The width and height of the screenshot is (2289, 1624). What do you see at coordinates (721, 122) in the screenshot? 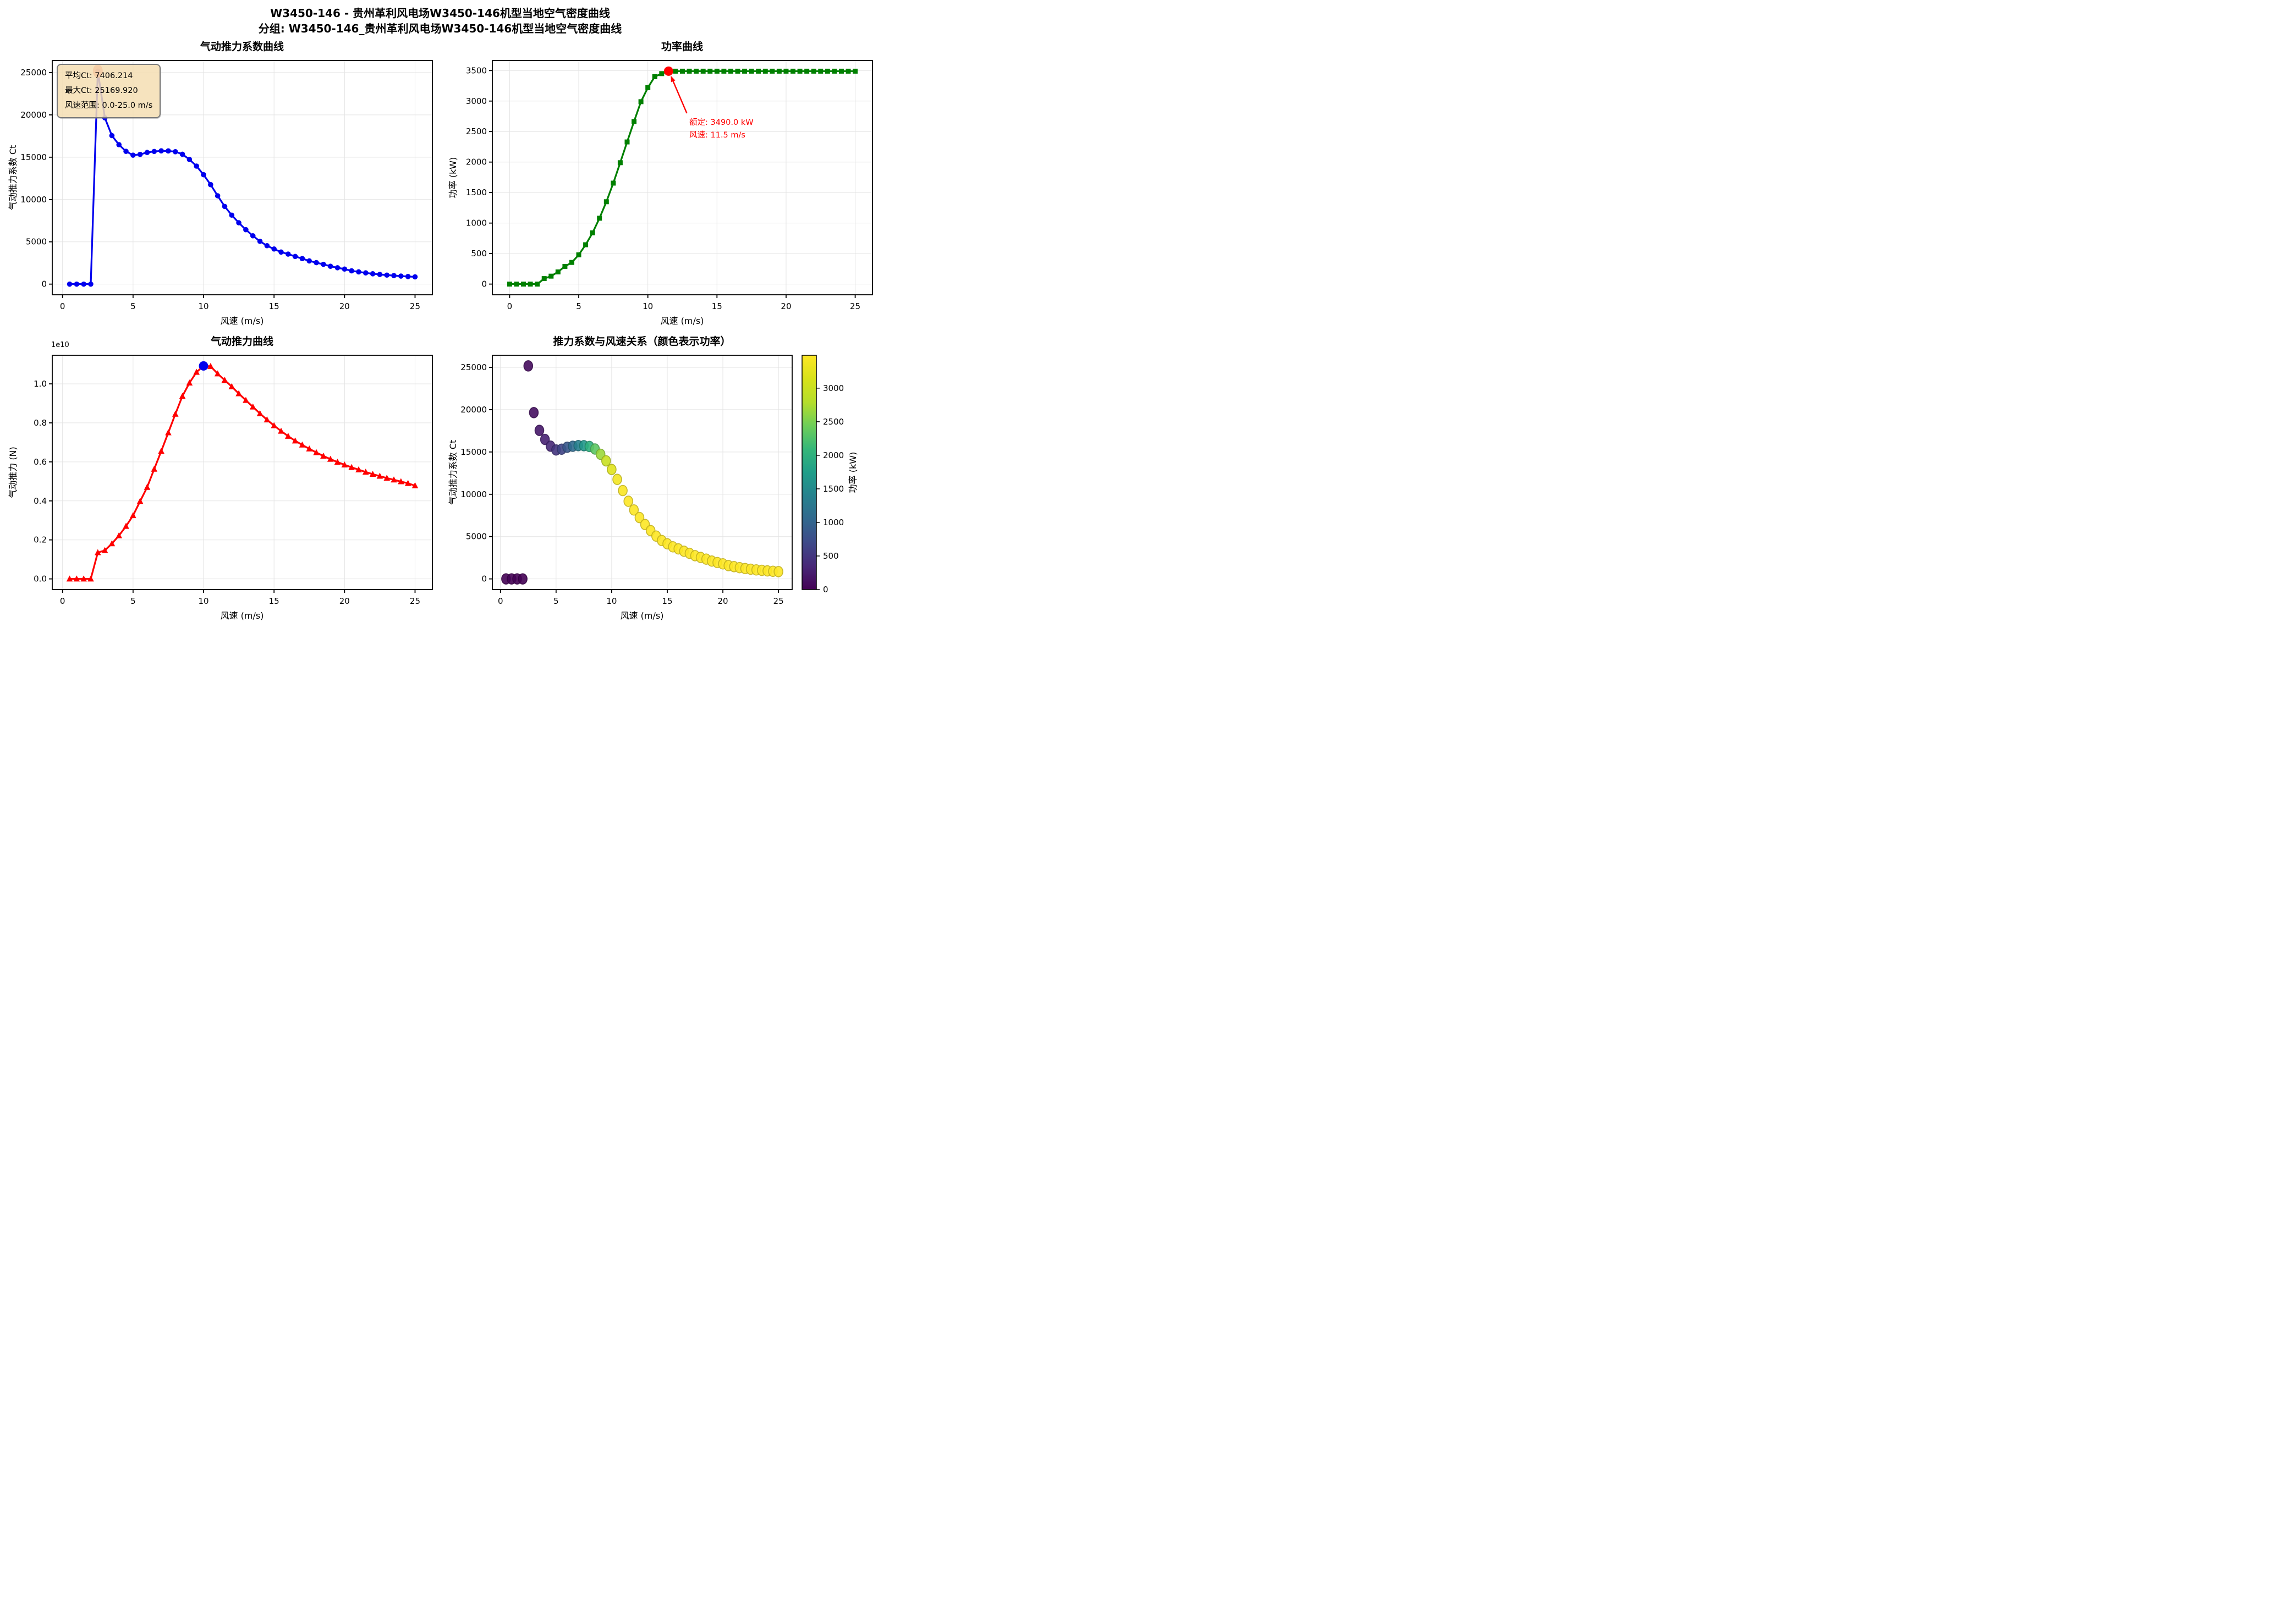
I see `rated-power-line: 额定: 3490.0 kW` at bounding box center [721, 122].